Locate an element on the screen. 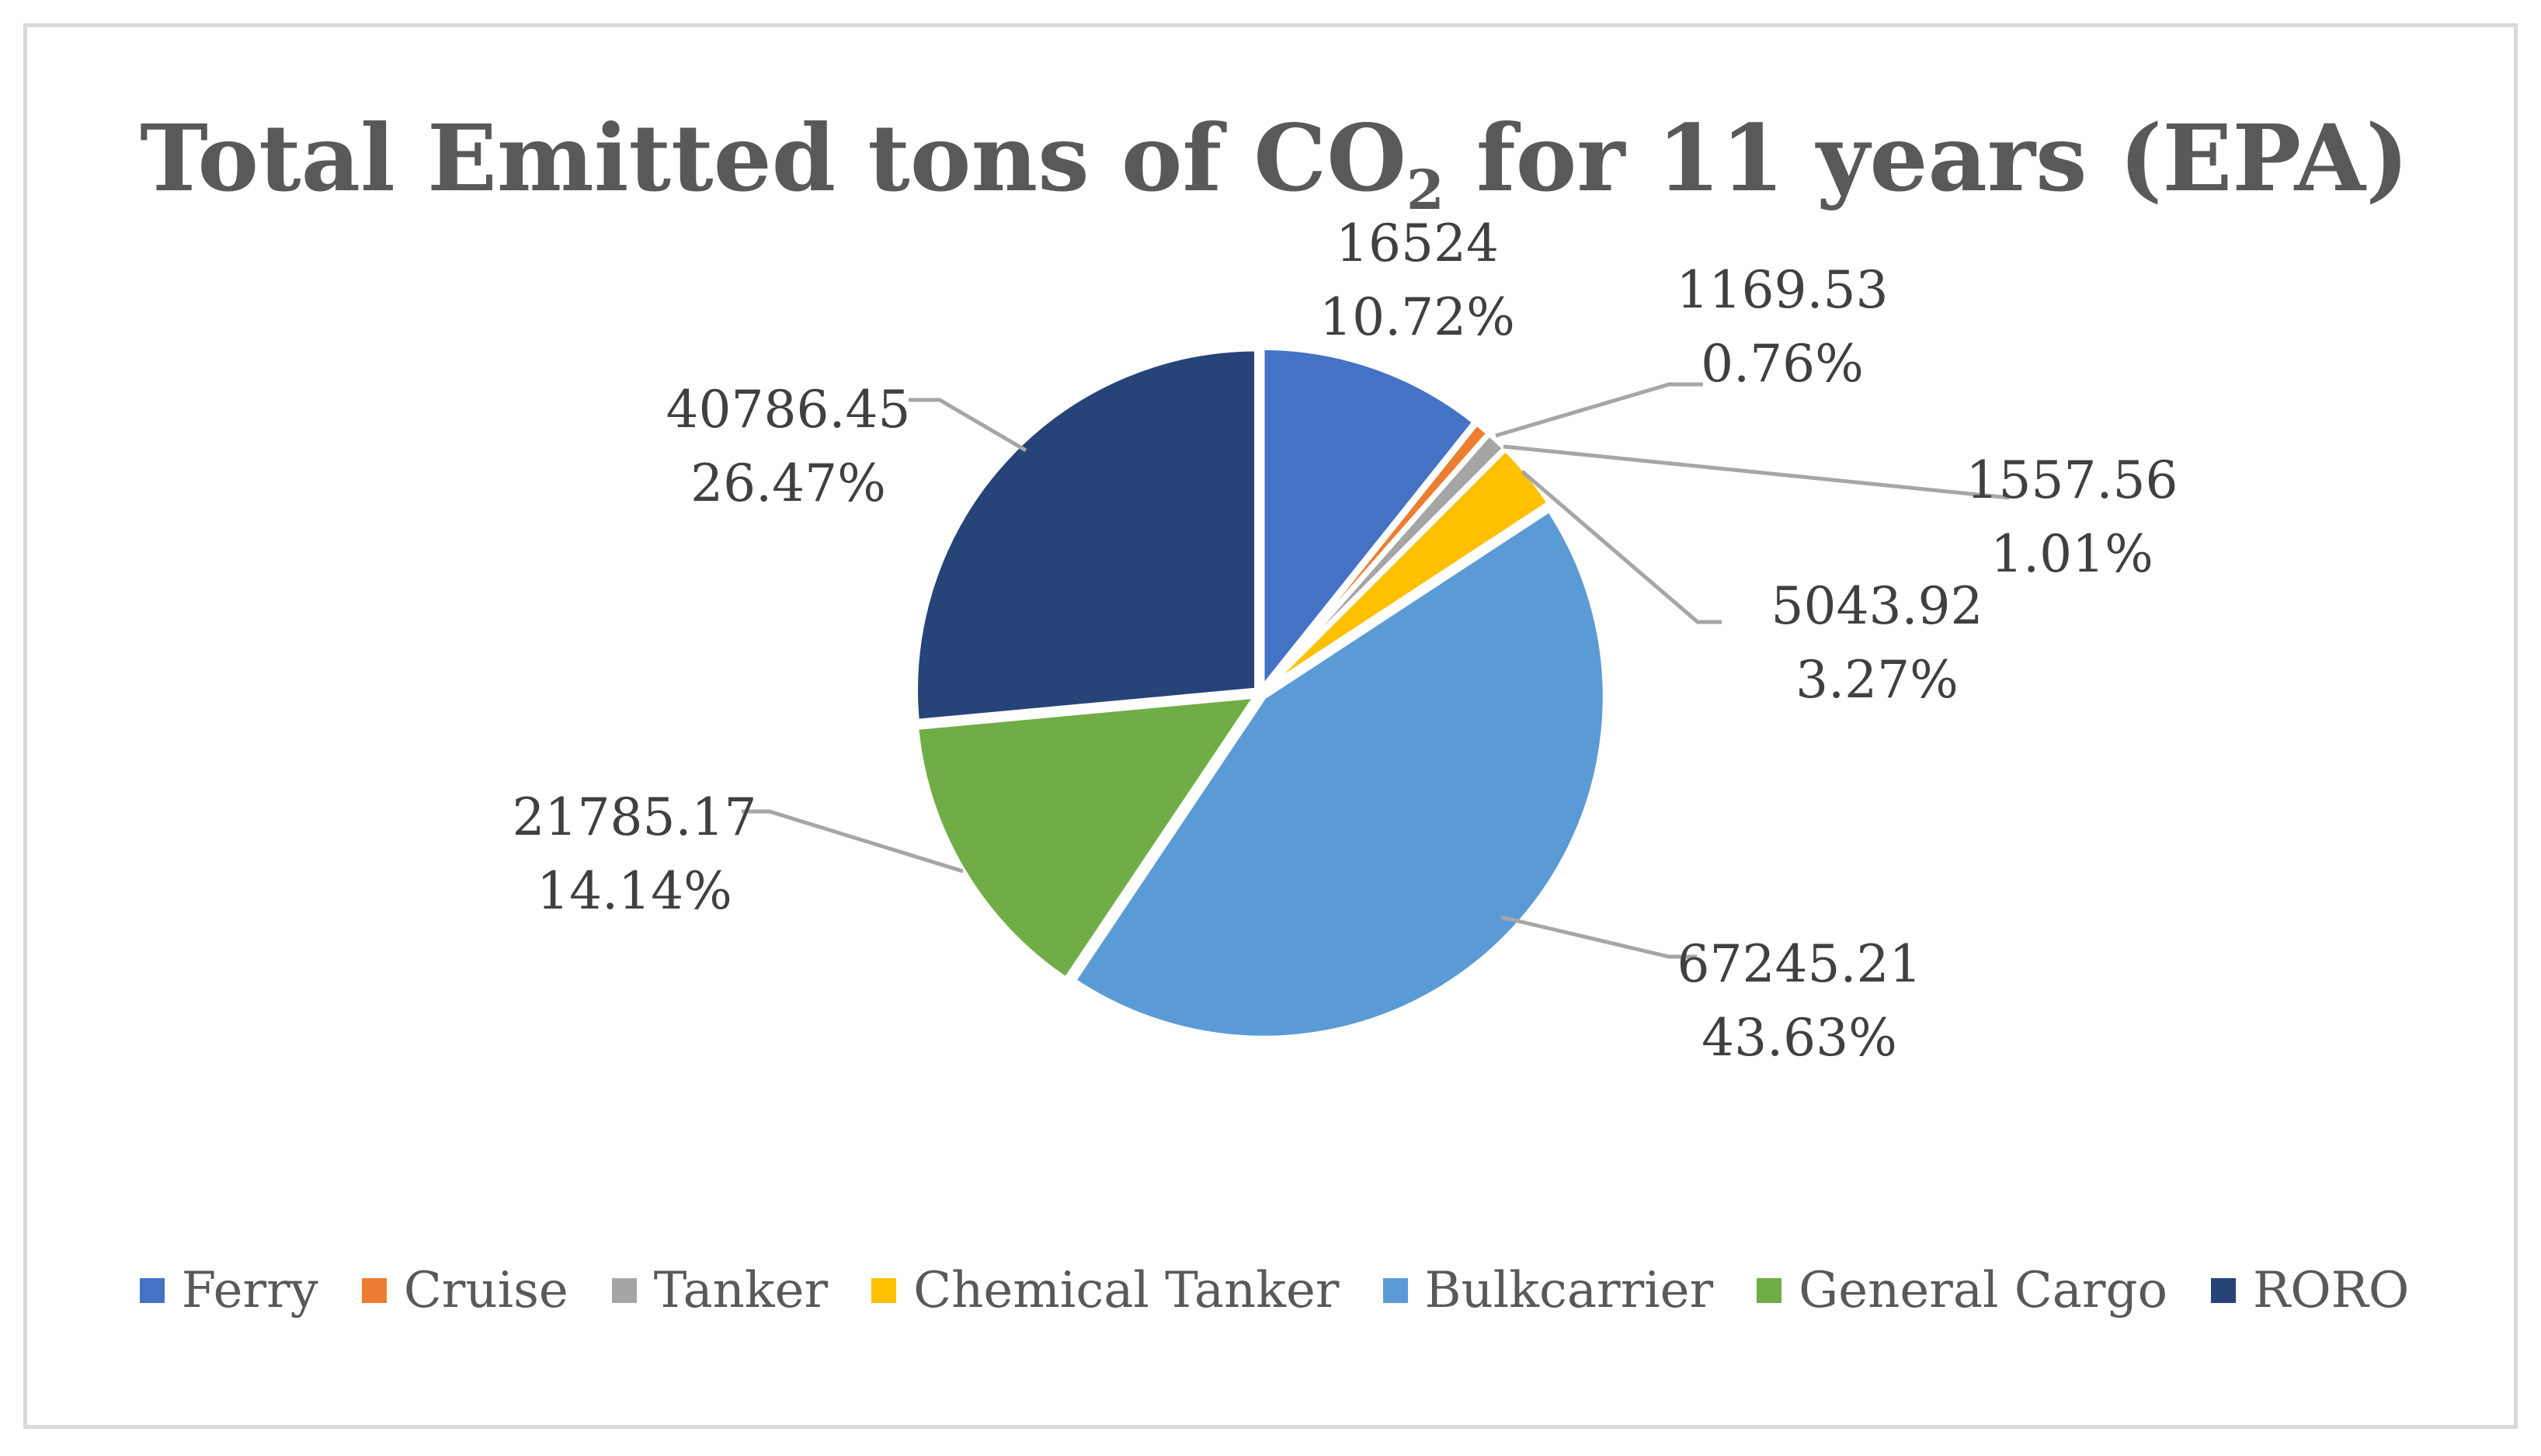 This screenshot has height=1456, width=2541. leader-line-tanker is located at coordinates (1757, 472).